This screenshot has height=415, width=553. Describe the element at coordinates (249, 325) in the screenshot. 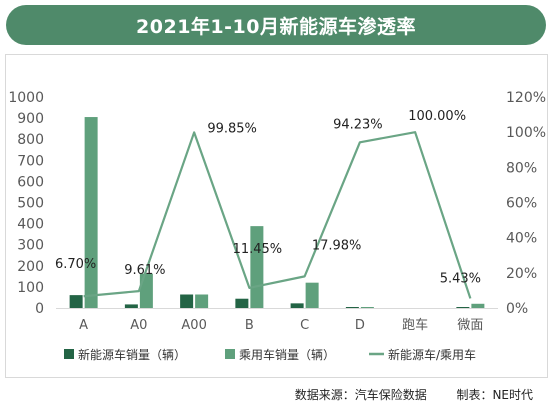

I see `x-tick-label: B` at that location.